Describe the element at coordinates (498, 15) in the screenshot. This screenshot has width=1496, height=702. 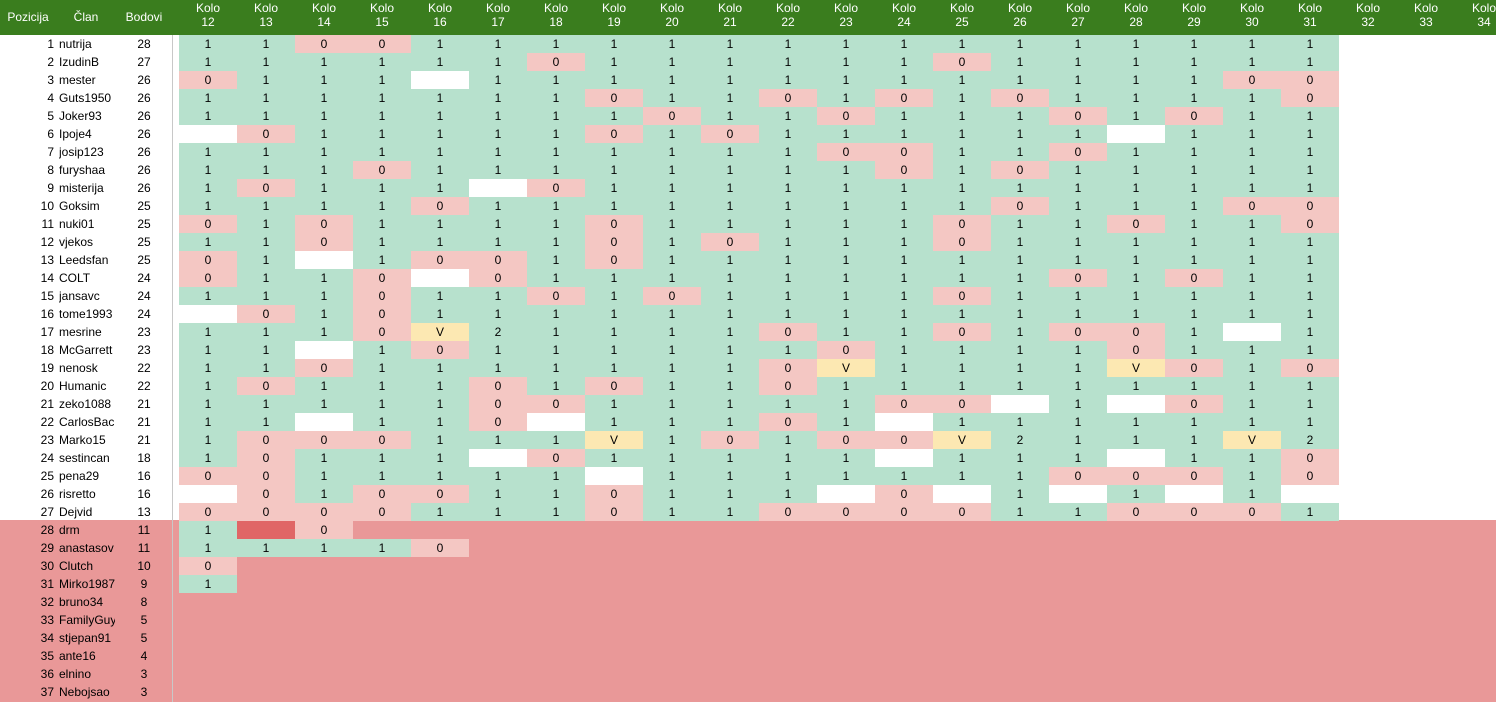
I see `round-header: Kolo 17` at that location.